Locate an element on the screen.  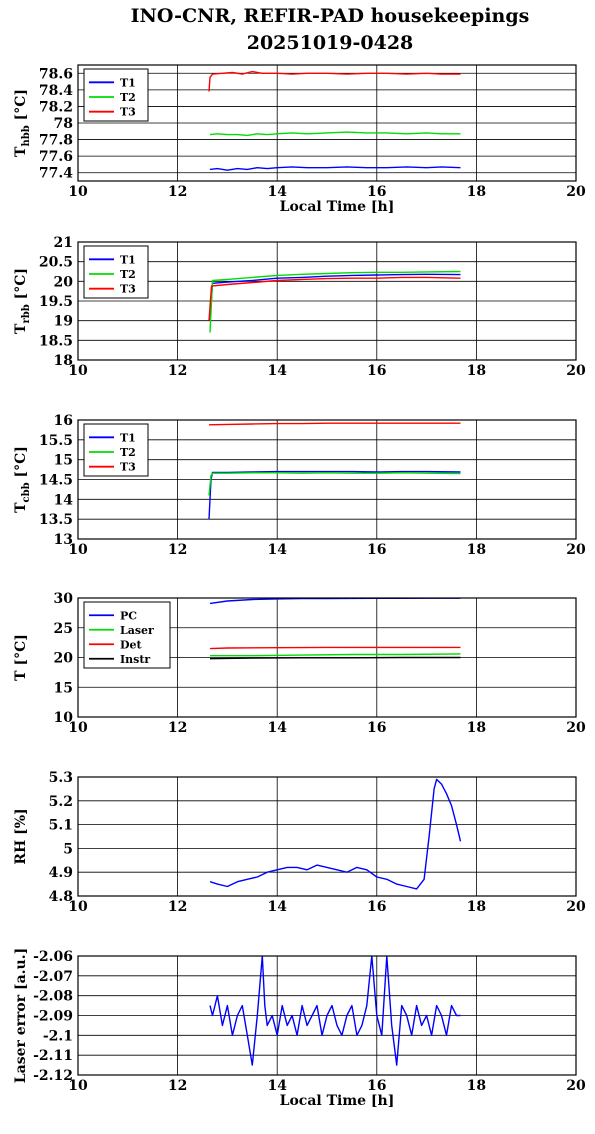
x-tick-label-3-4: 18 is located at coordinates (476, 550).